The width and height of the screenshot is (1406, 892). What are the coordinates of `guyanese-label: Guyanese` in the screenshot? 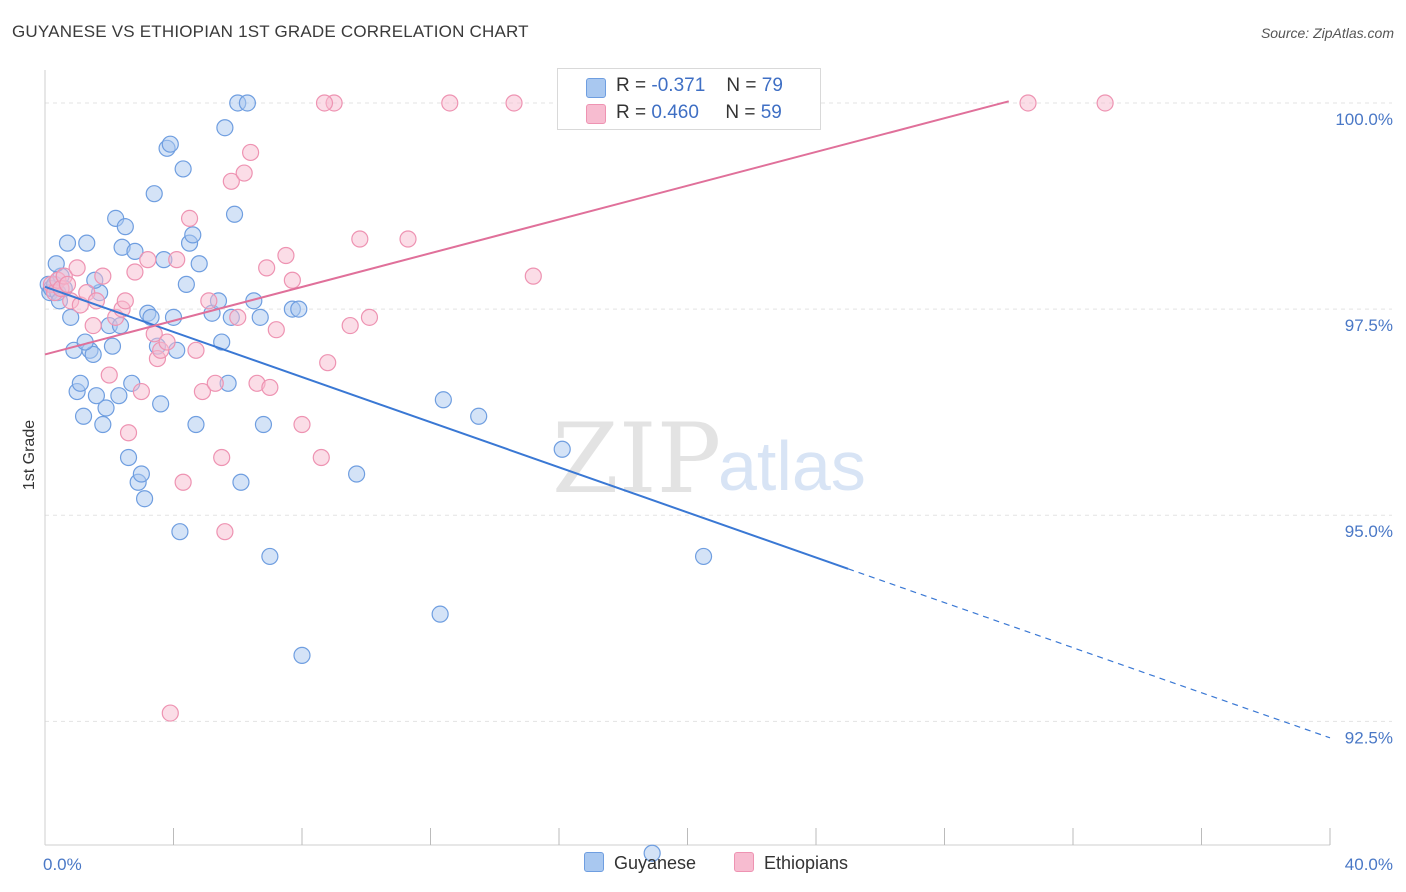 It's located at (655, 863).